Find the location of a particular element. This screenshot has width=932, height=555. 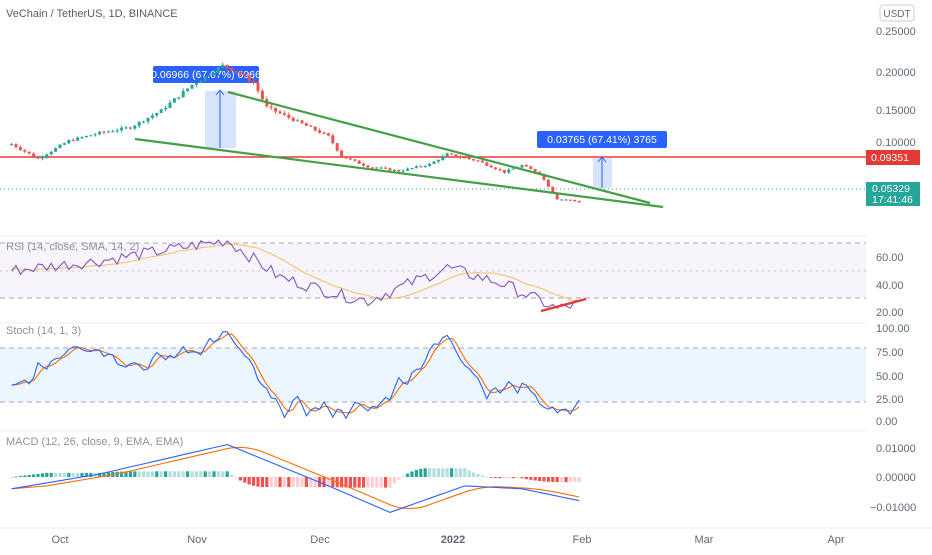

rsi-divergence-line is located at coordinates (563, 305).